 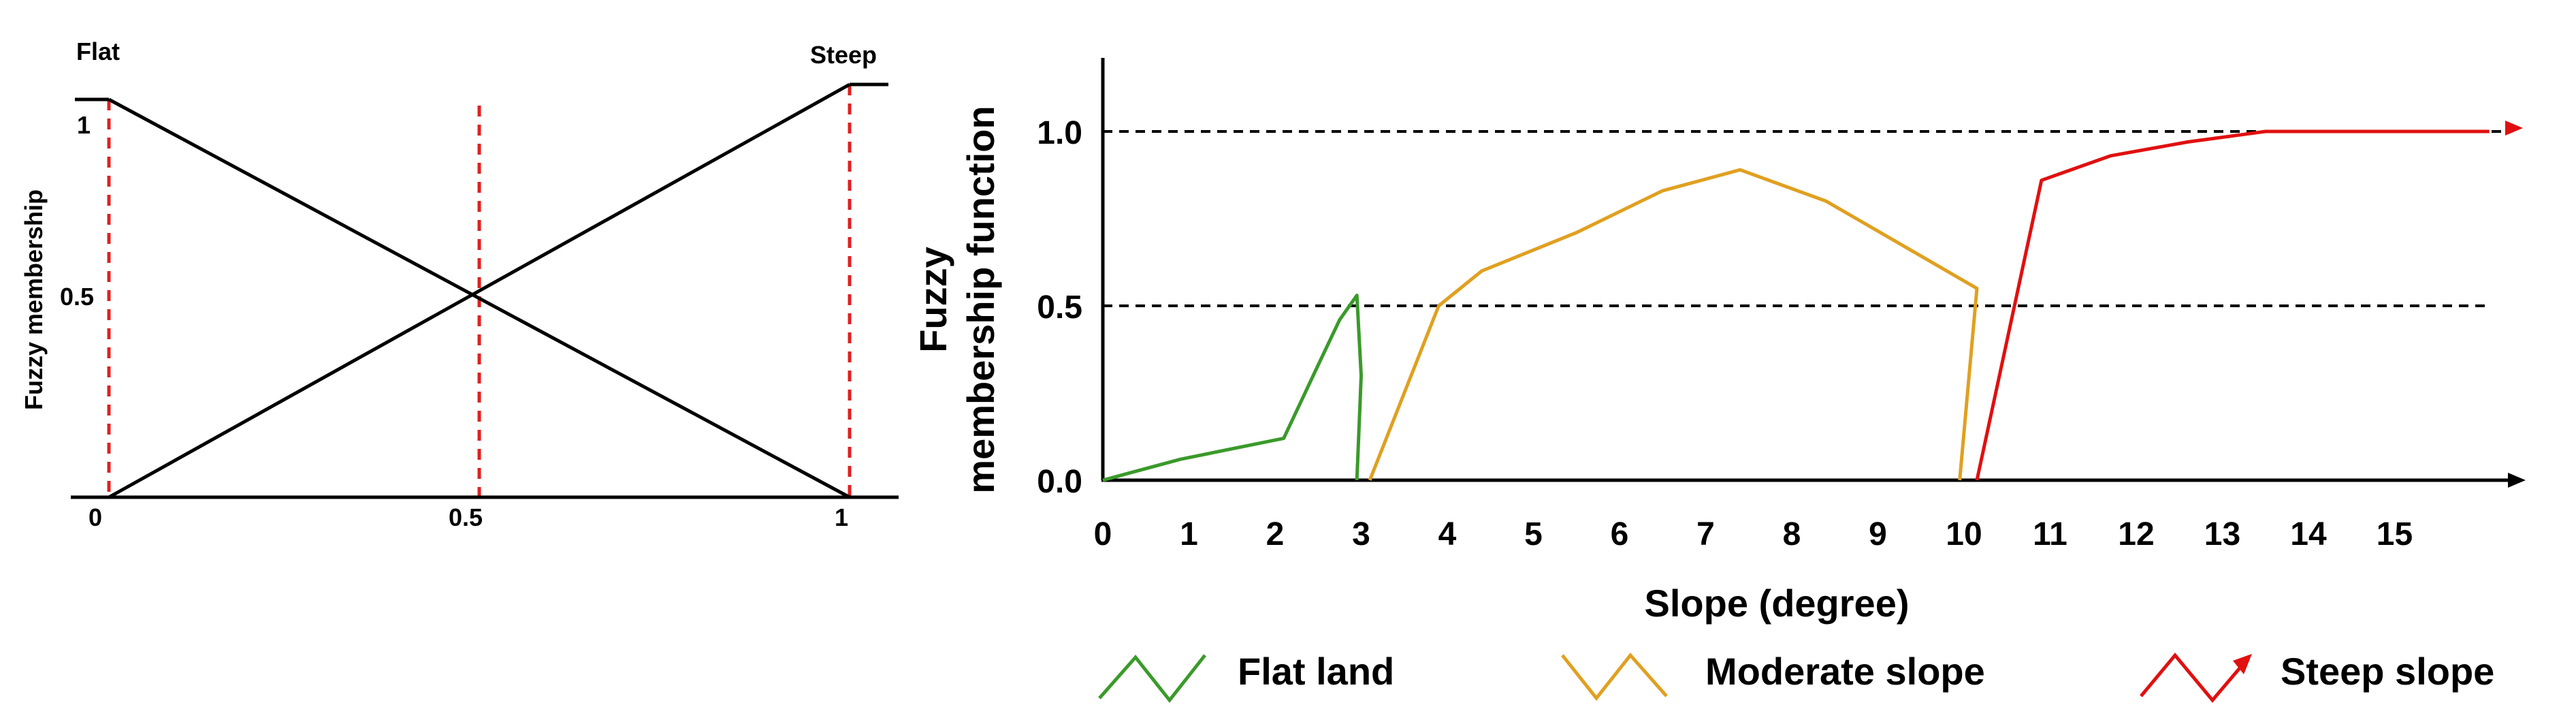 I want to click on right-x-tick-8: 8, so click(x=1792, y=534).